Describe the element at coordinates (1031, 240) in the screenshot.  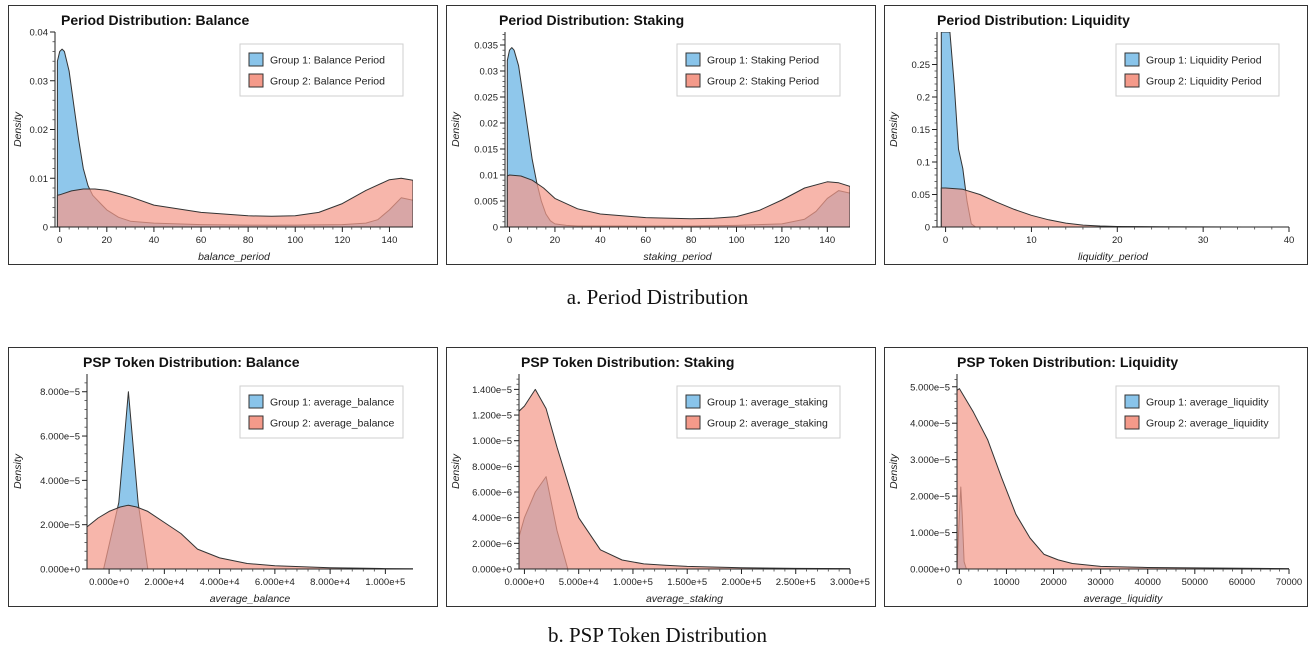
I see `x-tick-label: 10` at that location.